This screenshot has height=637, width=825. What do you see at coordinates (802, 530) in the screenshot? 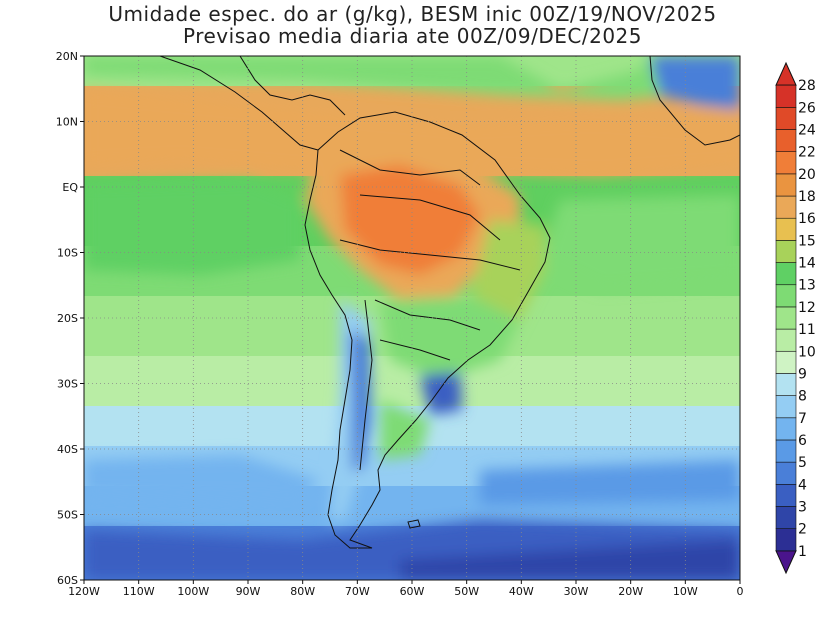
I see `colorbar-level-label: 2` at bounding box center [802, 530].